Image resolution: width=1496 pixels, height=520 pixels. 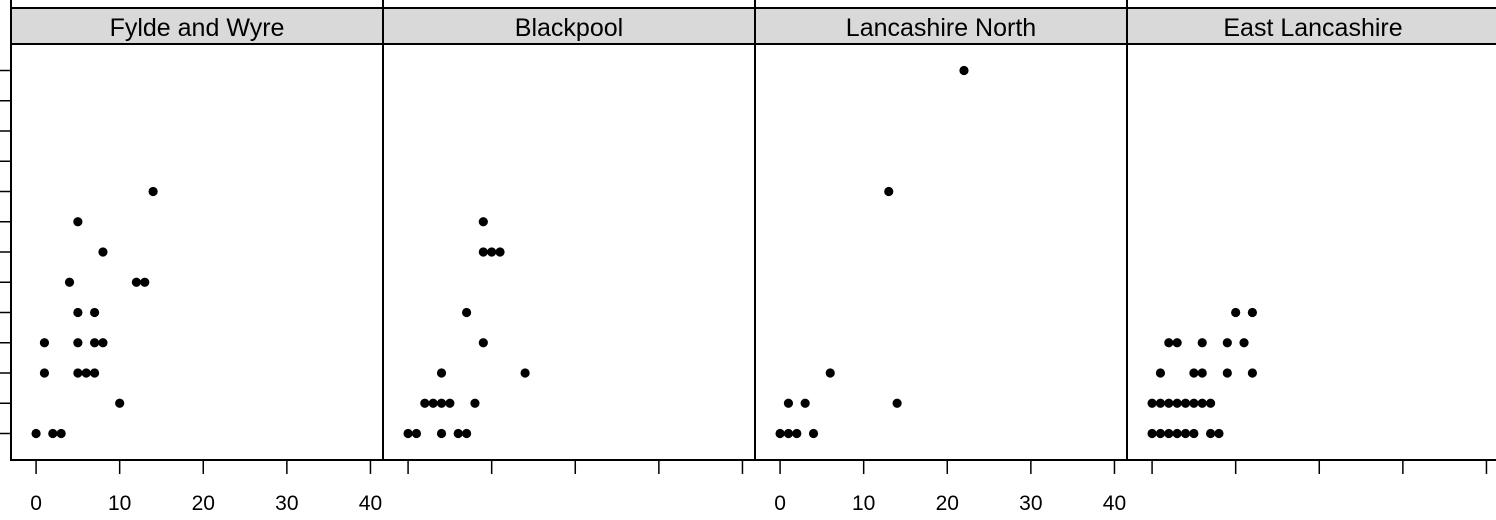 I want to click on strip-background, so click(x=197, y=26).